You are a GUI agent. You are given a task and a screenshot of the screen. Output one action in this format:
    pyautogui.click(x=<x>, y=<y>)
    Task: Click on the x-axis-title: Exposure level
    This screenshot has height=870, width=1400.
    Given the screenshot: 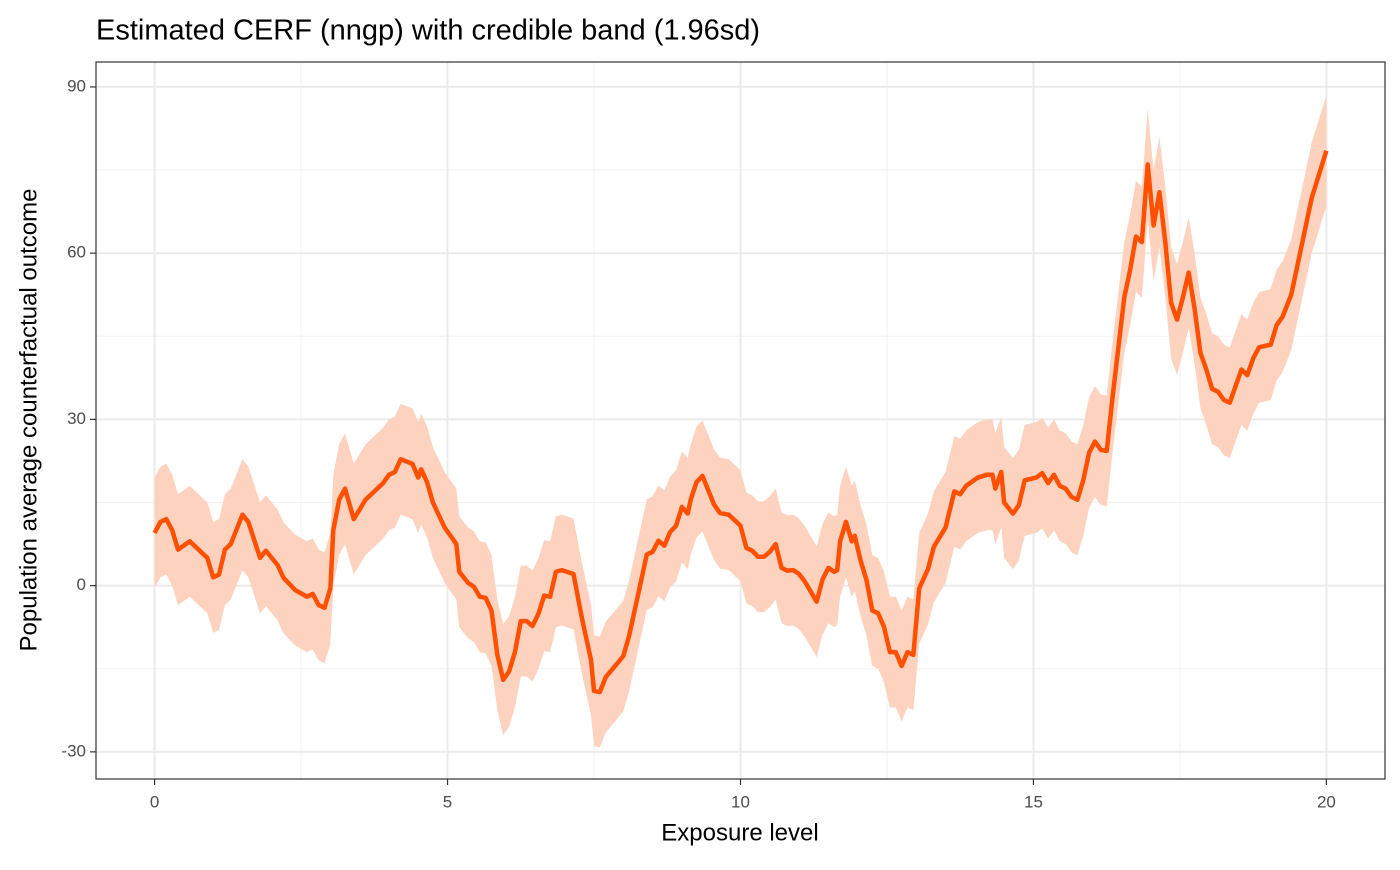 What is the action you would take?
    pyautogui.click(x=739, y=832)
    